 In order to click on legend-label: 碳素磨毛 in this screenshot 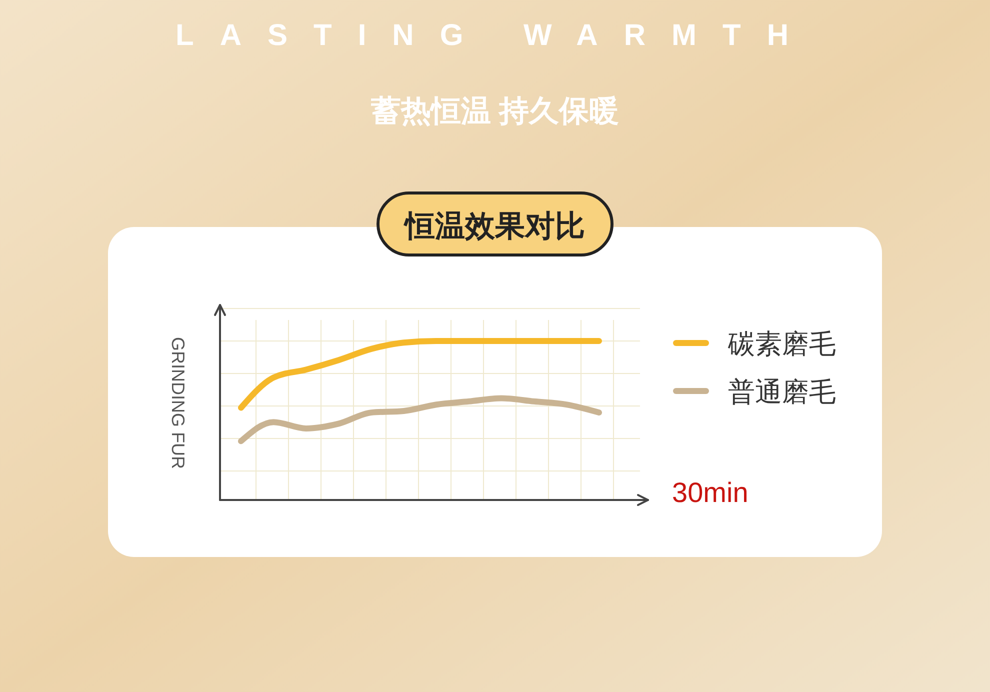, I will do `click(781, 344)`.